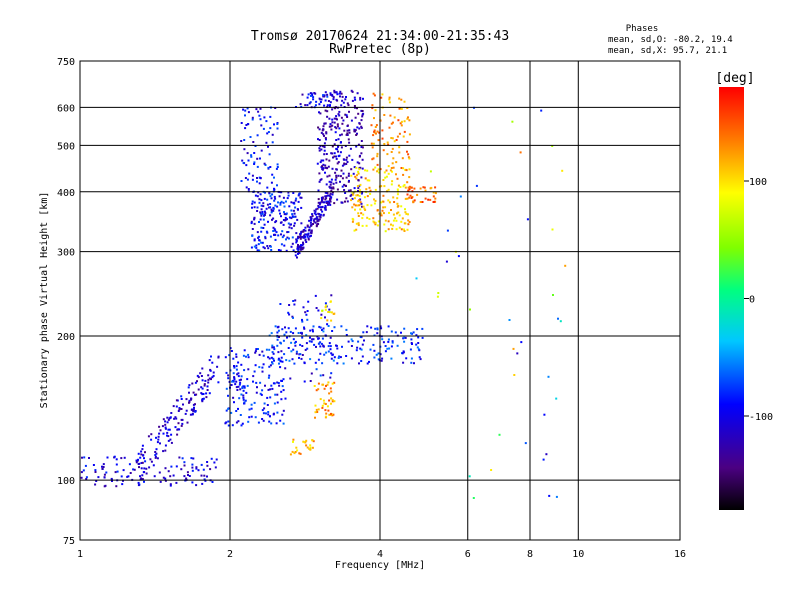  Describe the element at coordinates (149, 471) in the screenshot. I see `cluster-low-e-trace` at that location.